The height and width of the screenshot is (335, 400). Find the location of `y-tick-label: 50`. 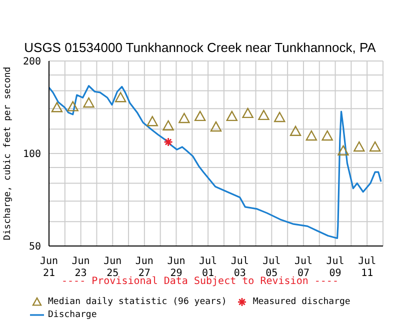

y-tick-label: 50 is located at coordinates (34, 247).